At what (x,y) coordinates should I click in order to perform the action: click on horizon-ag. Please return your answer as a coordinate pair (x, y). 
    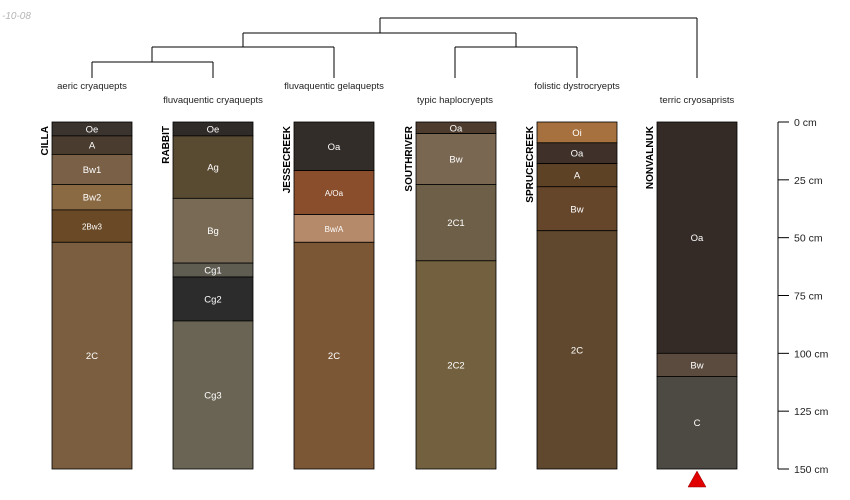
    Looking at the image, I should click on (213, 167).